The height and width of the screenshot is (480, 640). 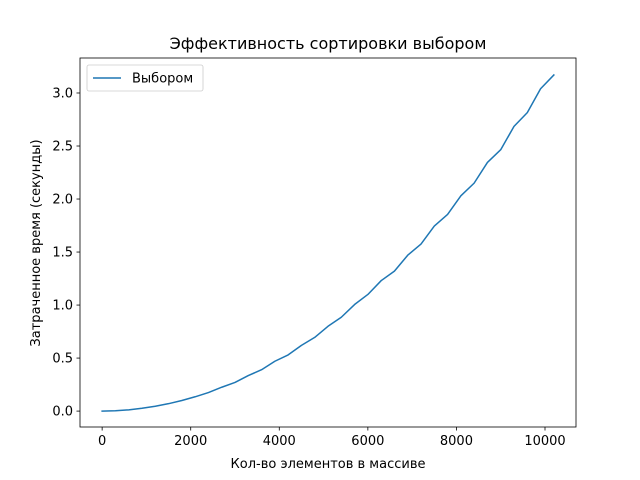 What do you see at coordinates (279, 441) in the screenshot?
I see `x-tick-label: 4000` at bounding box center [279, 441].